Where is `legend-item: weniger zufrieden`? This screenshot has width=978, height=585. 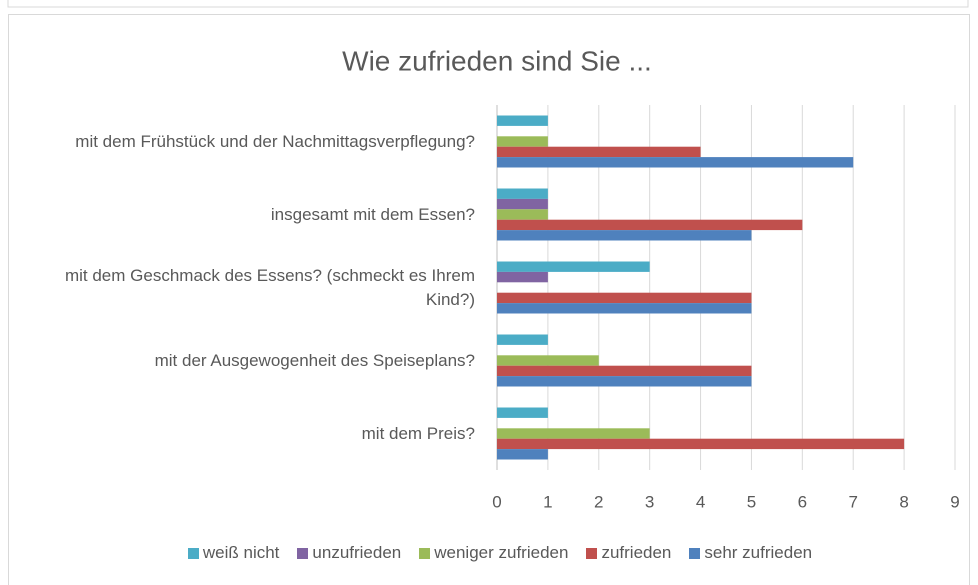
legend-item: weniger zufrieden is located at coordinates (493, 553).